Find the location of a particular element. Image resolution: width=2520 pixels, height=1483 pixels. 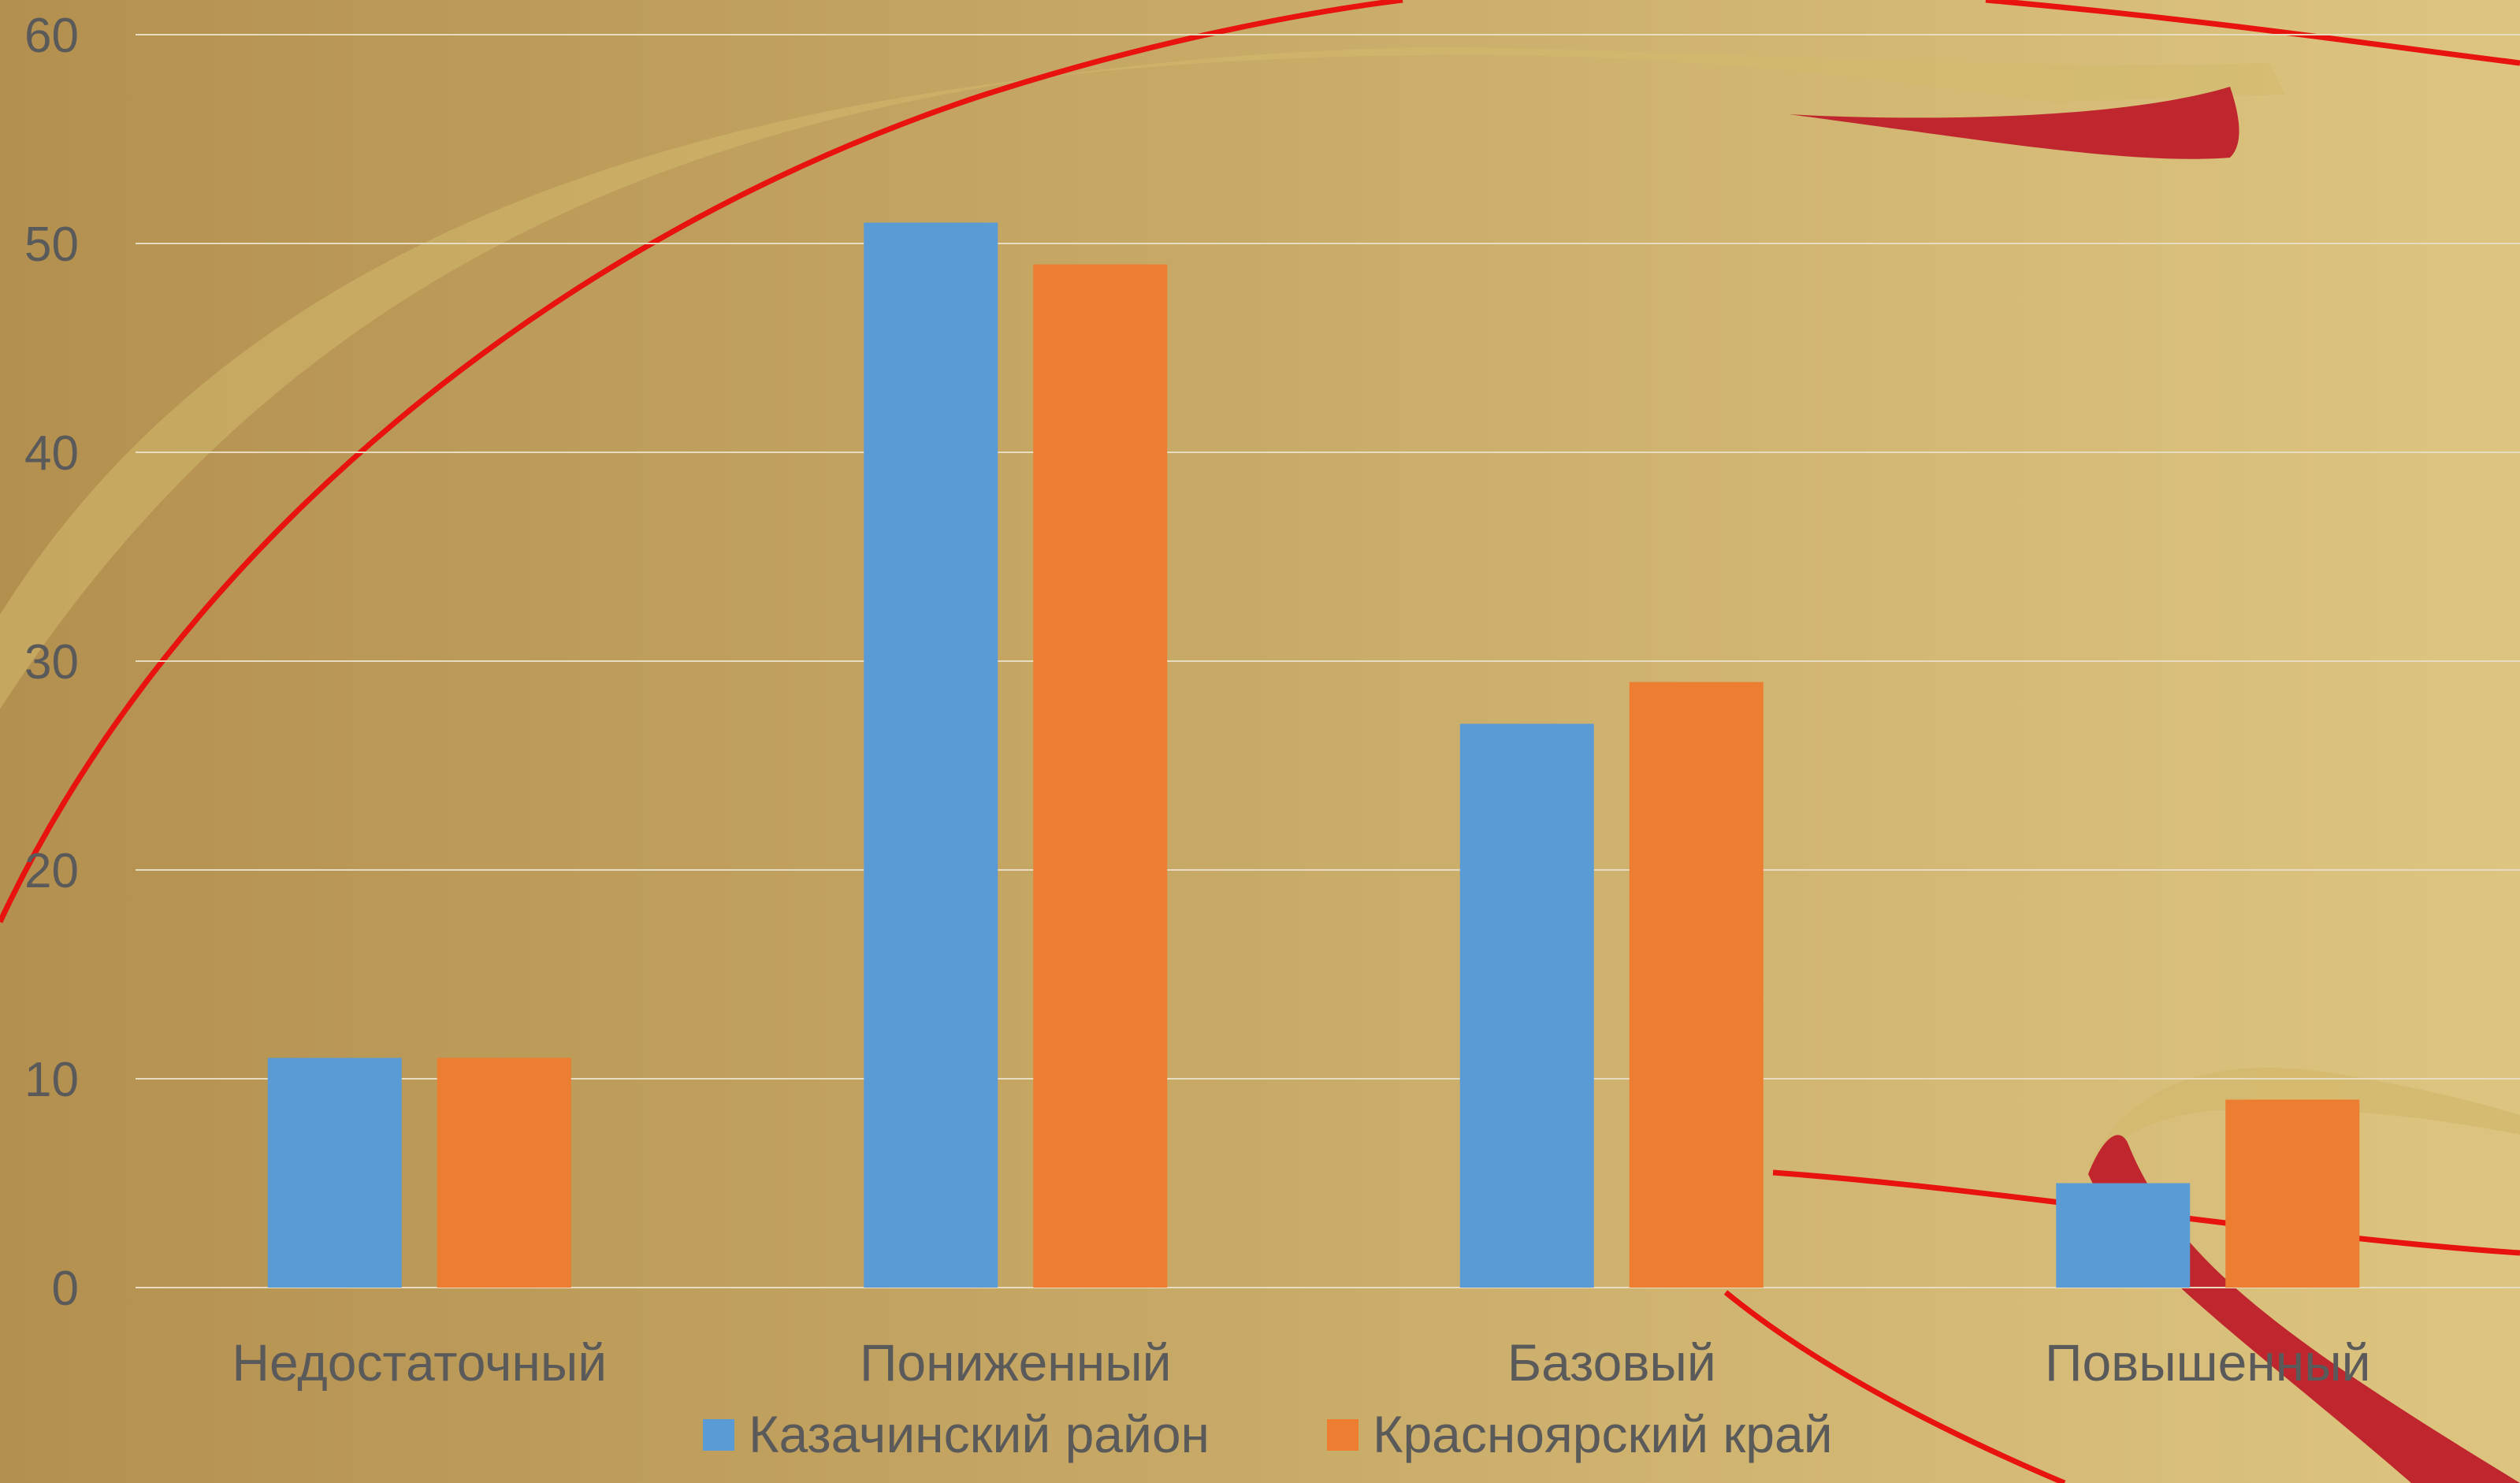

legend: Казачинский район Красноярский край is located at coordinates (1268, 1434).